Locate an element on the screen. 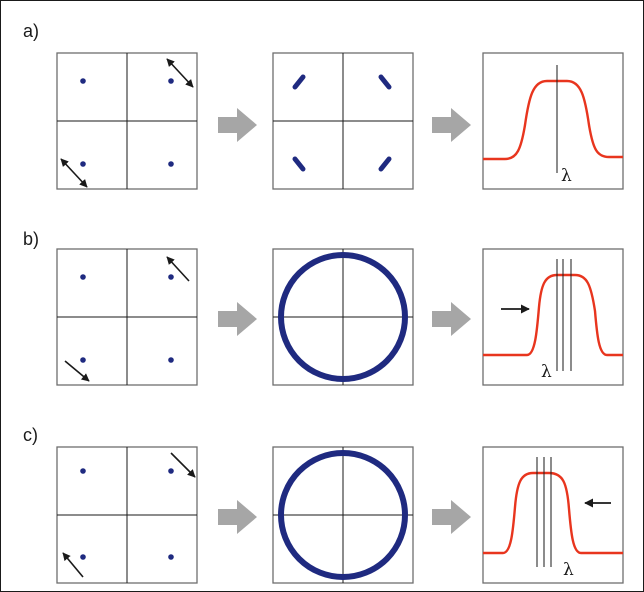 This screenshot has height=592, width=644. row-b-panel-spectrum: λ is located at coordinates (553, 317).